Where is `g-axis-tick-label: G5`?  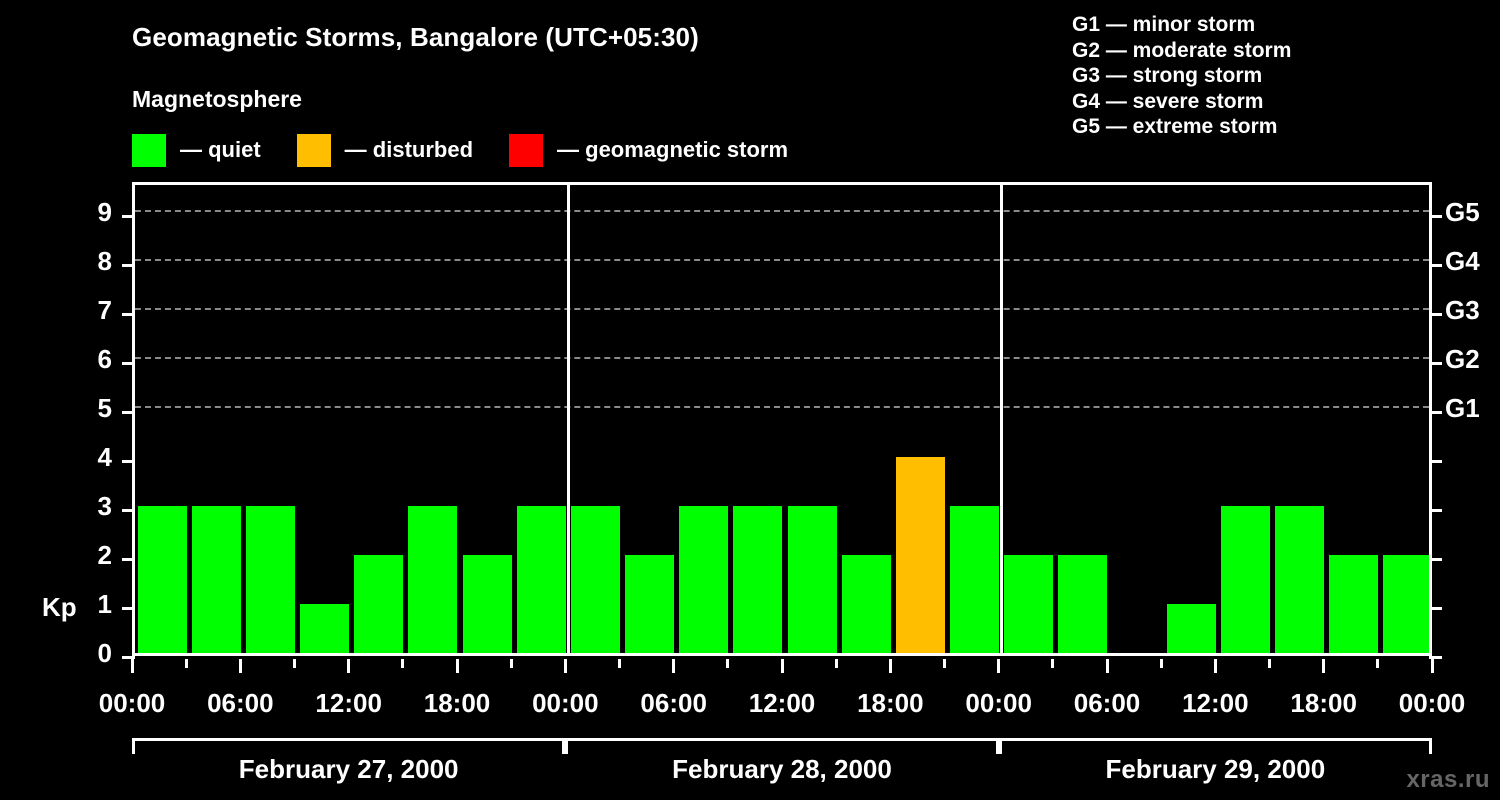
g-axis-tick-label: G5 is located at coordinates (1462, 212).